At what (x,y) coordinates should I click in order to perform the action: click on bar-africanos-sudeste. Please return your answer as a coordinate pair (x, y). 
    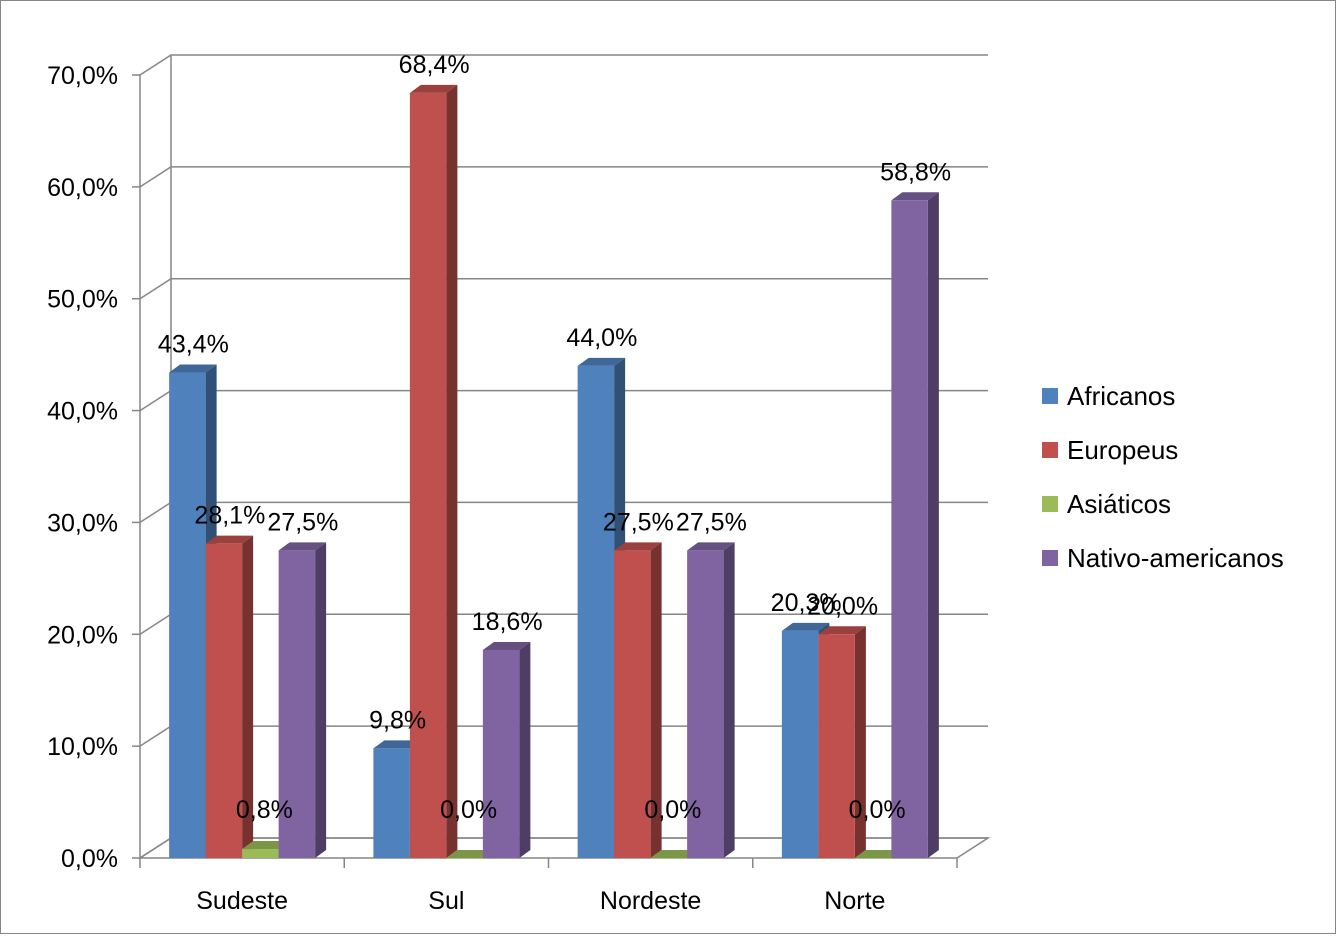
    Looking at the image, I should click on (193, 611).